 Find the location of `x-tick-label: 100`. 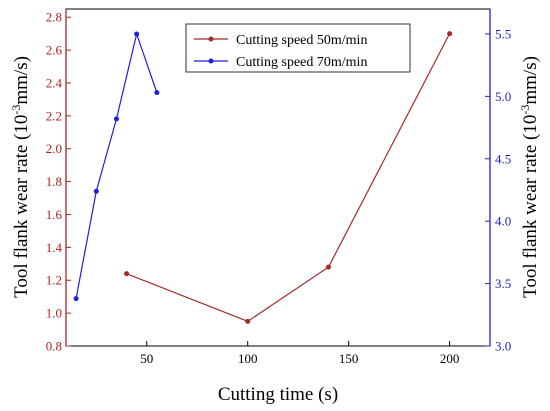

x-tick-label: 100 is located at coordinates (248, 358).